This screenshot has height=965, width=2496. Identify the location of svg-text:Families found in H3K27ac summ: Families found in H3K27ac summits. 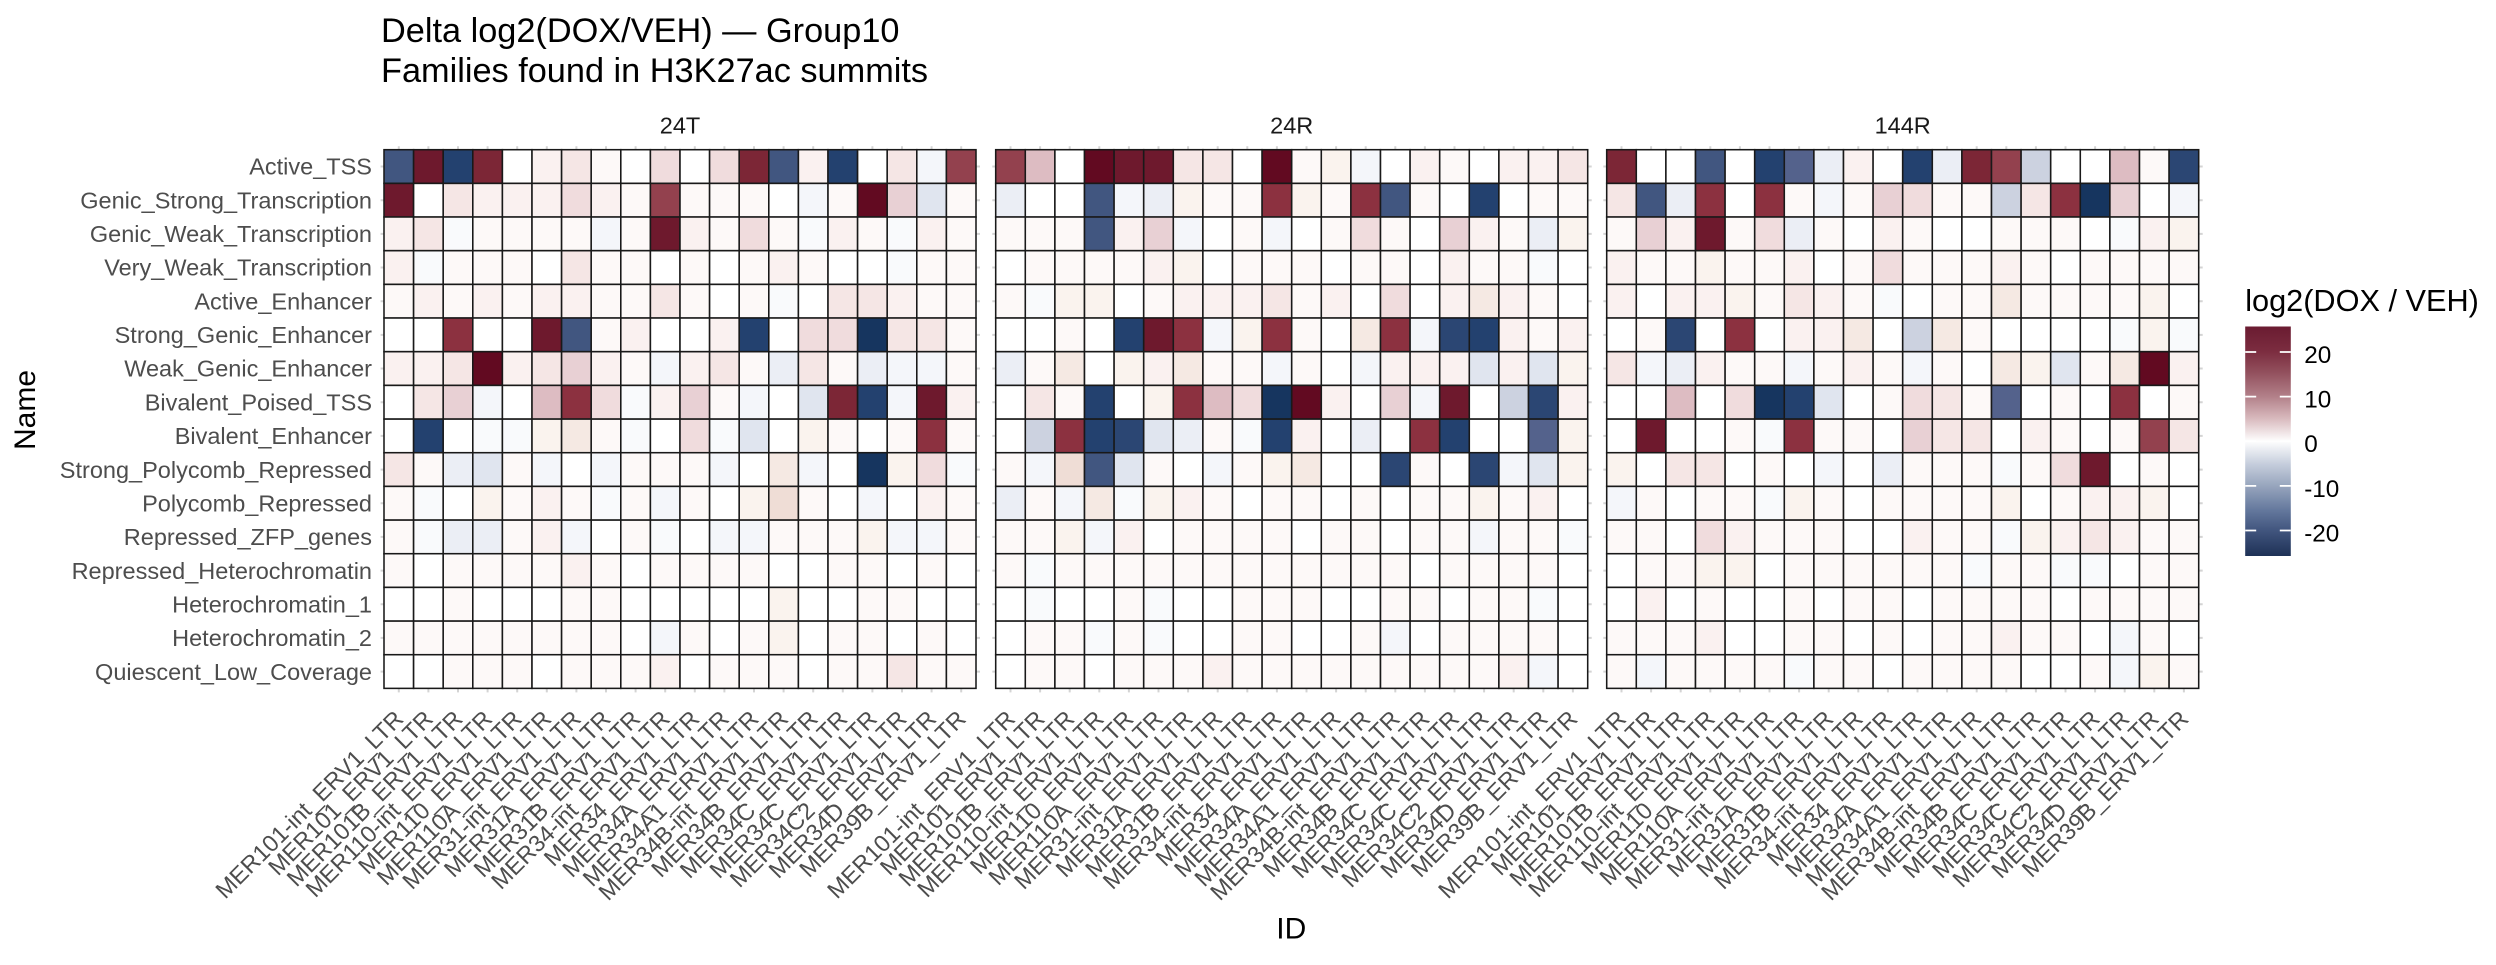
(654, 71).